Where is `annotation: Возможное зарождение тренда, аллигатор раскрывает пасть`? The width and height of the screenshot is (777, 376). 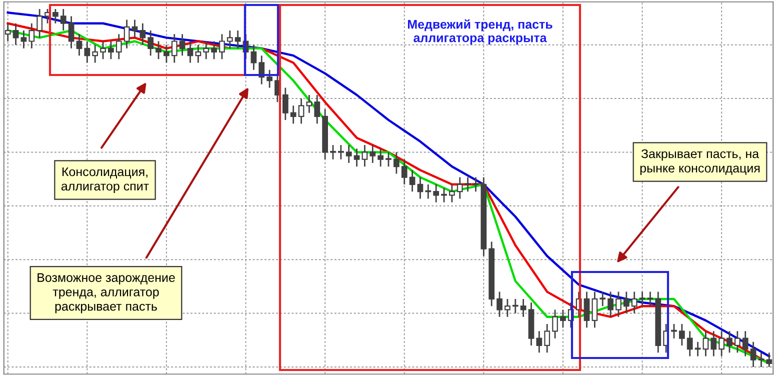 annotation: Возможное зарождение тренда, аллигатор раскрывает пасть is located at coordinates (106, 293).